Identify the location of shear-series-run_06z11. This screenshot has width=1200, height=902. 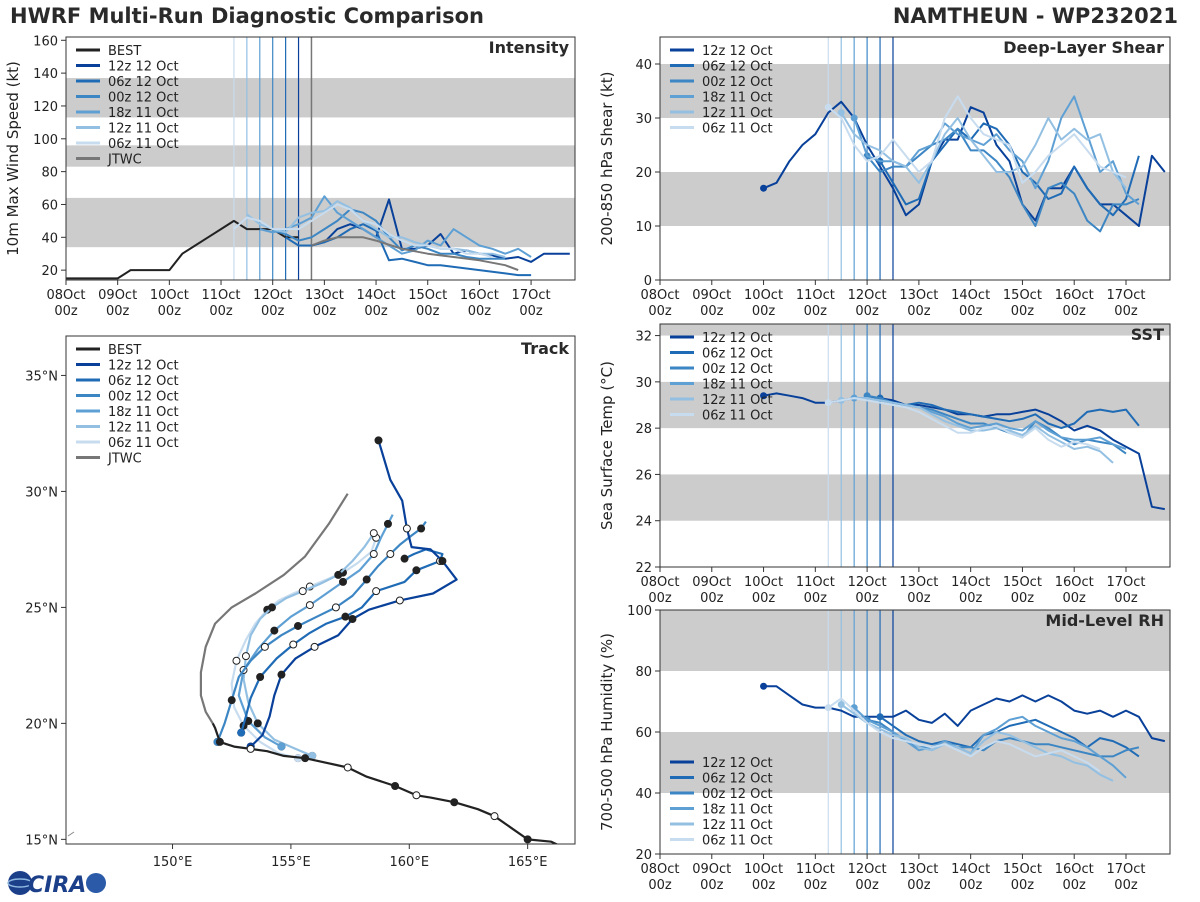
(977, 139).